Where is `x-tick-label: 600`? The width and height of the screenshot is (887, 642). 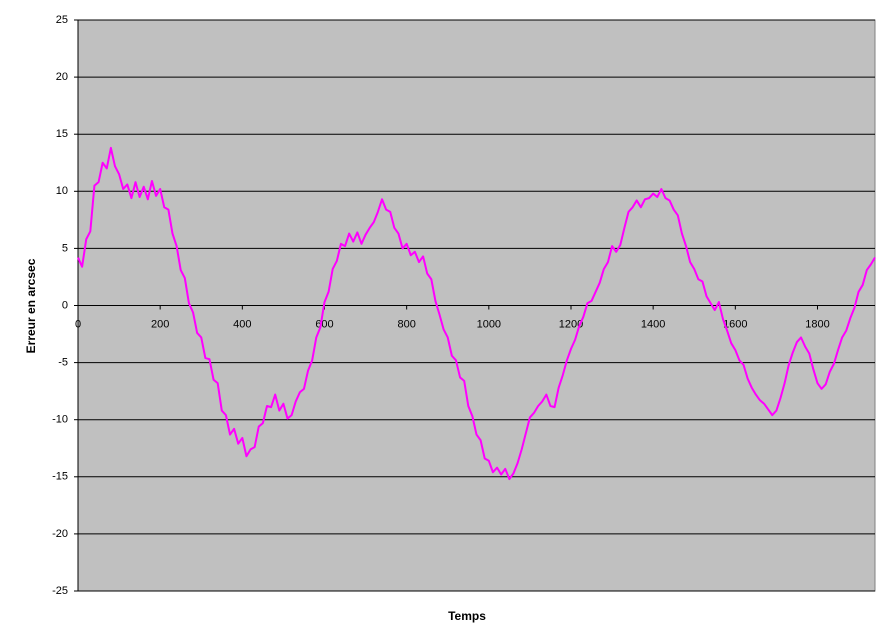
x-tick-label: 600 is located at coordinates (324, 324).